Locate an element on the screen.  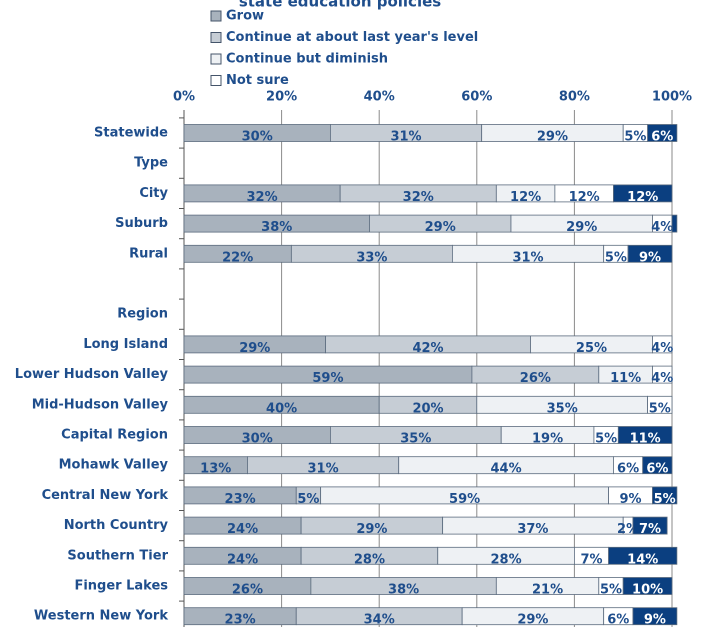
category-label: Rural is located at coordinates (148, 253).